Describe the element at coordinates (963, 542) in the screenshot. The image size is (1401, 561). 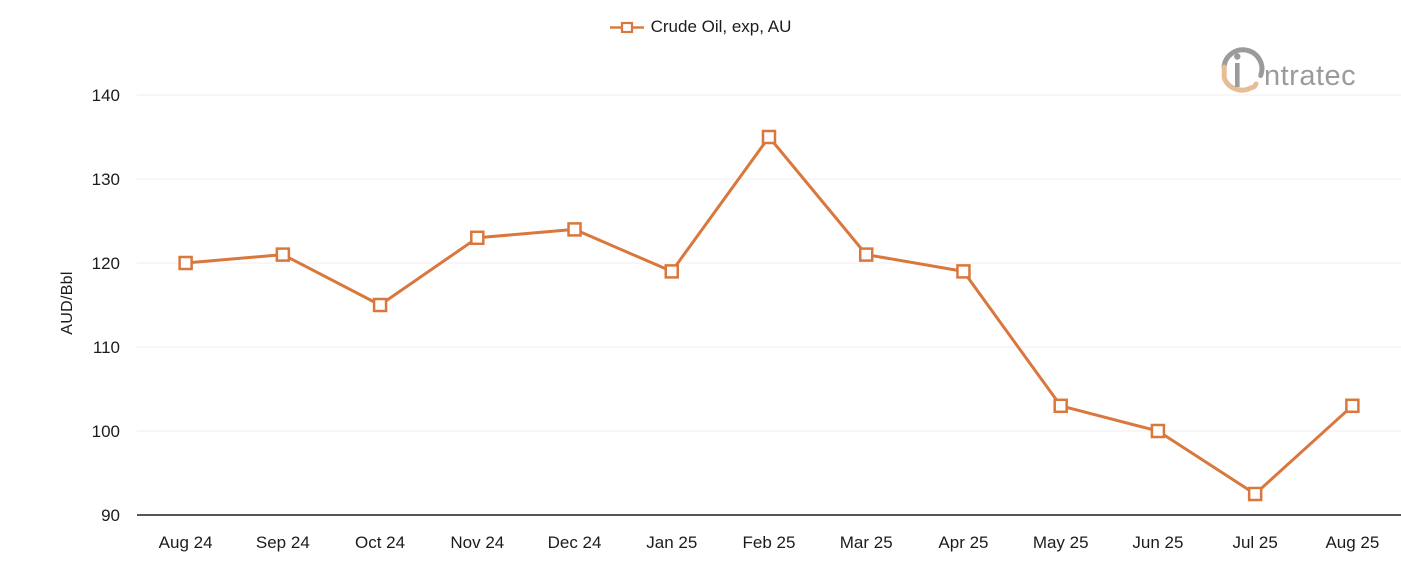
I see `x-tick-label: Apr 25` at that location.